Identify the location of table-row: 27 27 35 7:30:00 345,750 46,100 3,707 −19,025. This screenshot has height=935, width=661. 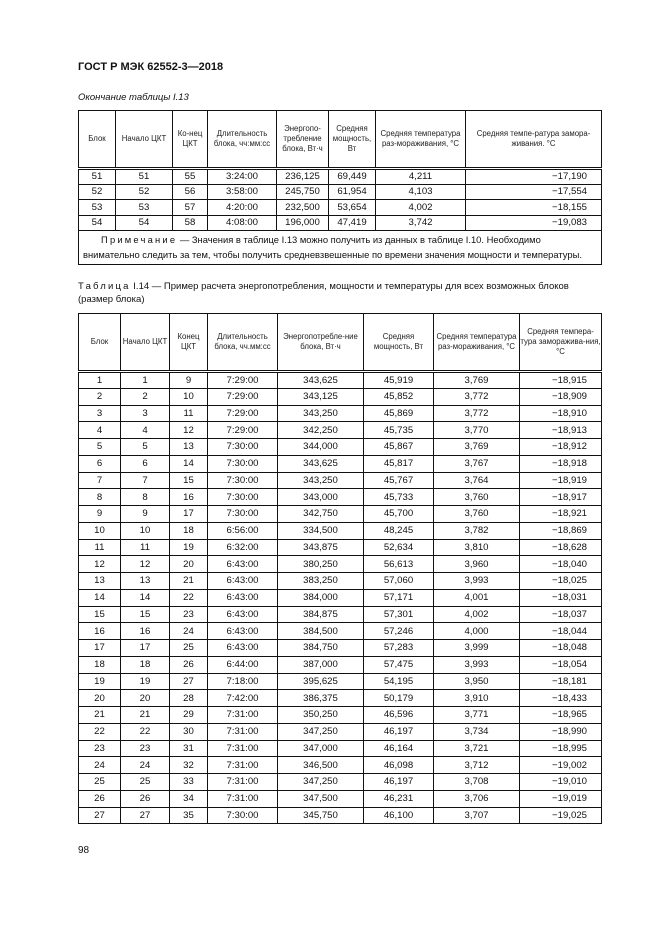
(340, 815).